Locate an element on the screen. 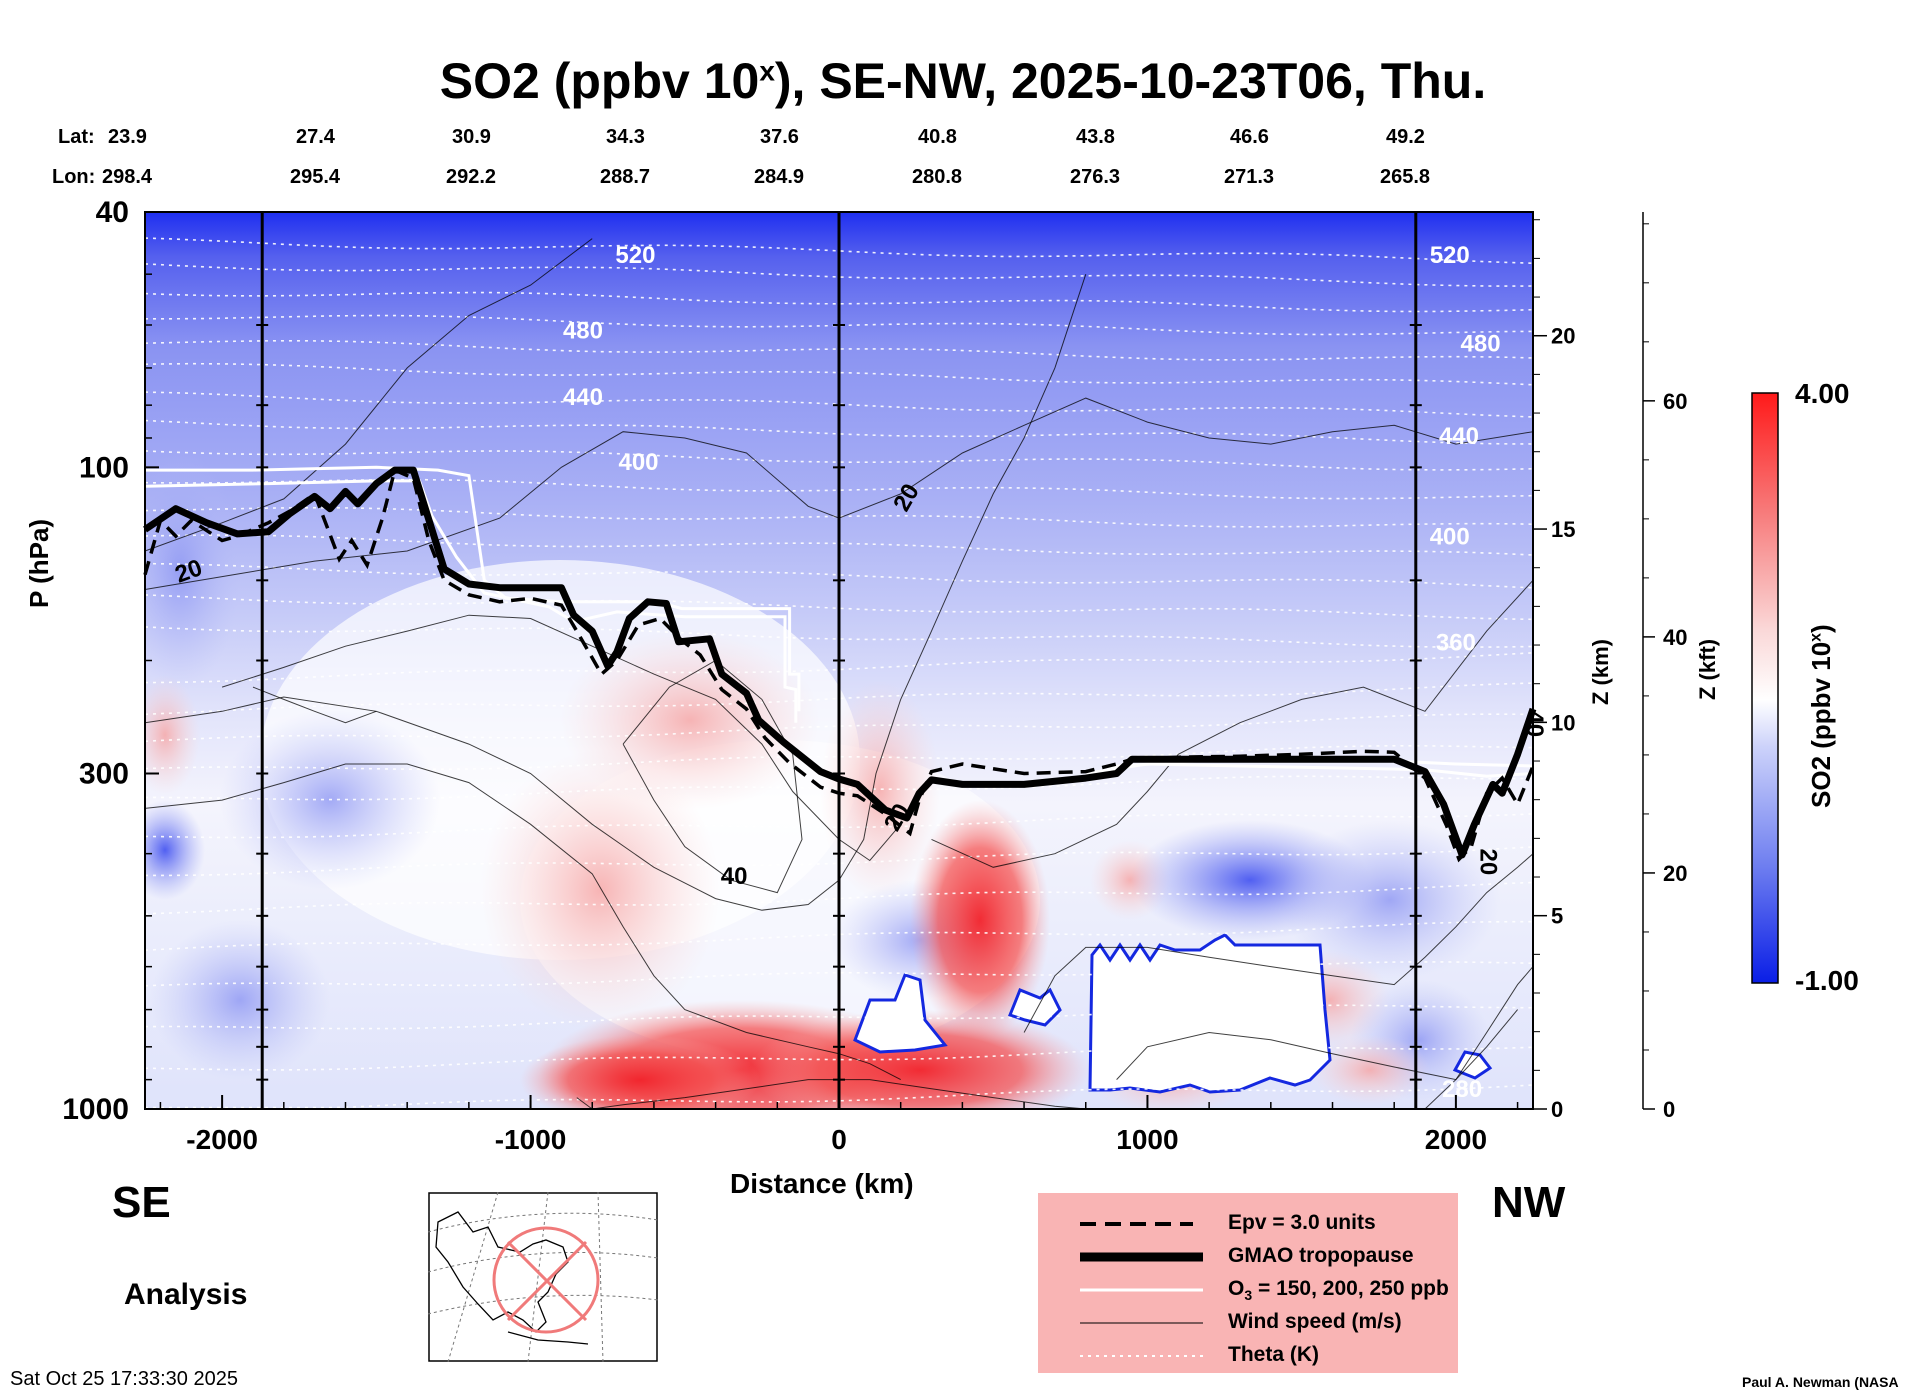  lat-value: 34.3 is located at coordinates (625, 137).